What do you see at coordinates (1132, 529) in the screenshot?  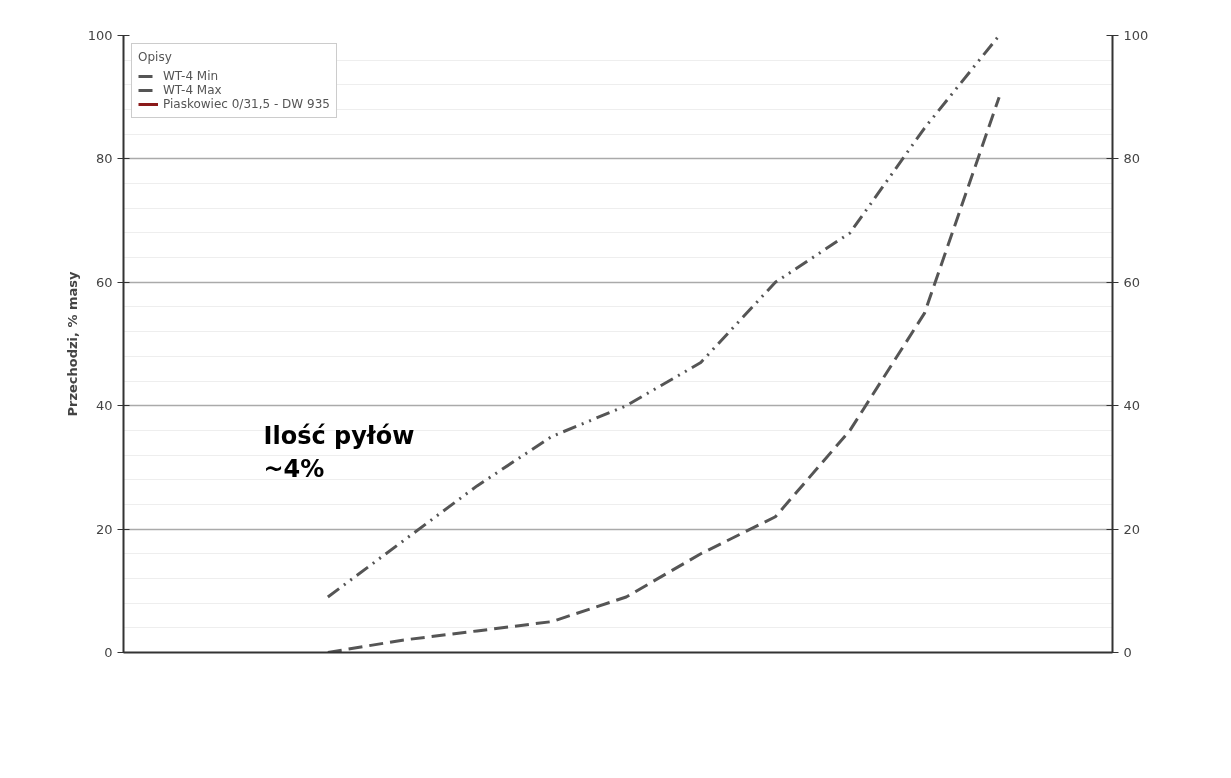 I see `y2-tick-label: 20` at bounding box center [1132, 529].